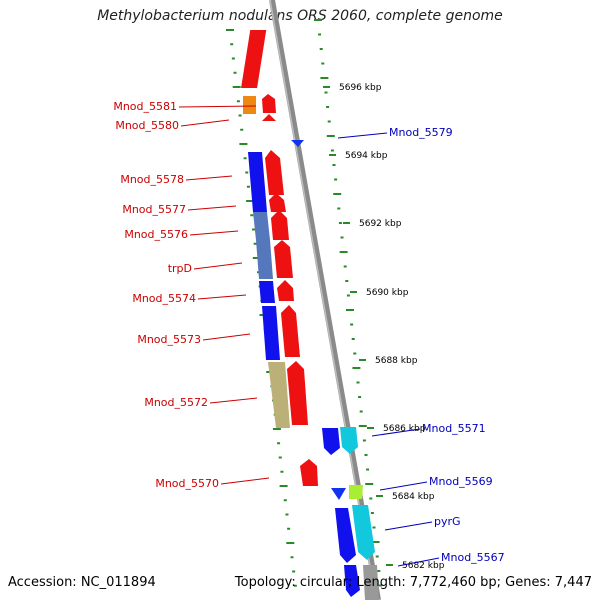 Image resolution: width=600 pixels, height=600 pixels. What do you see at coordinates (345, 535) in the screenshot?
I see `gene-feature-pyrg-blue` at bounding box center [345, 535].